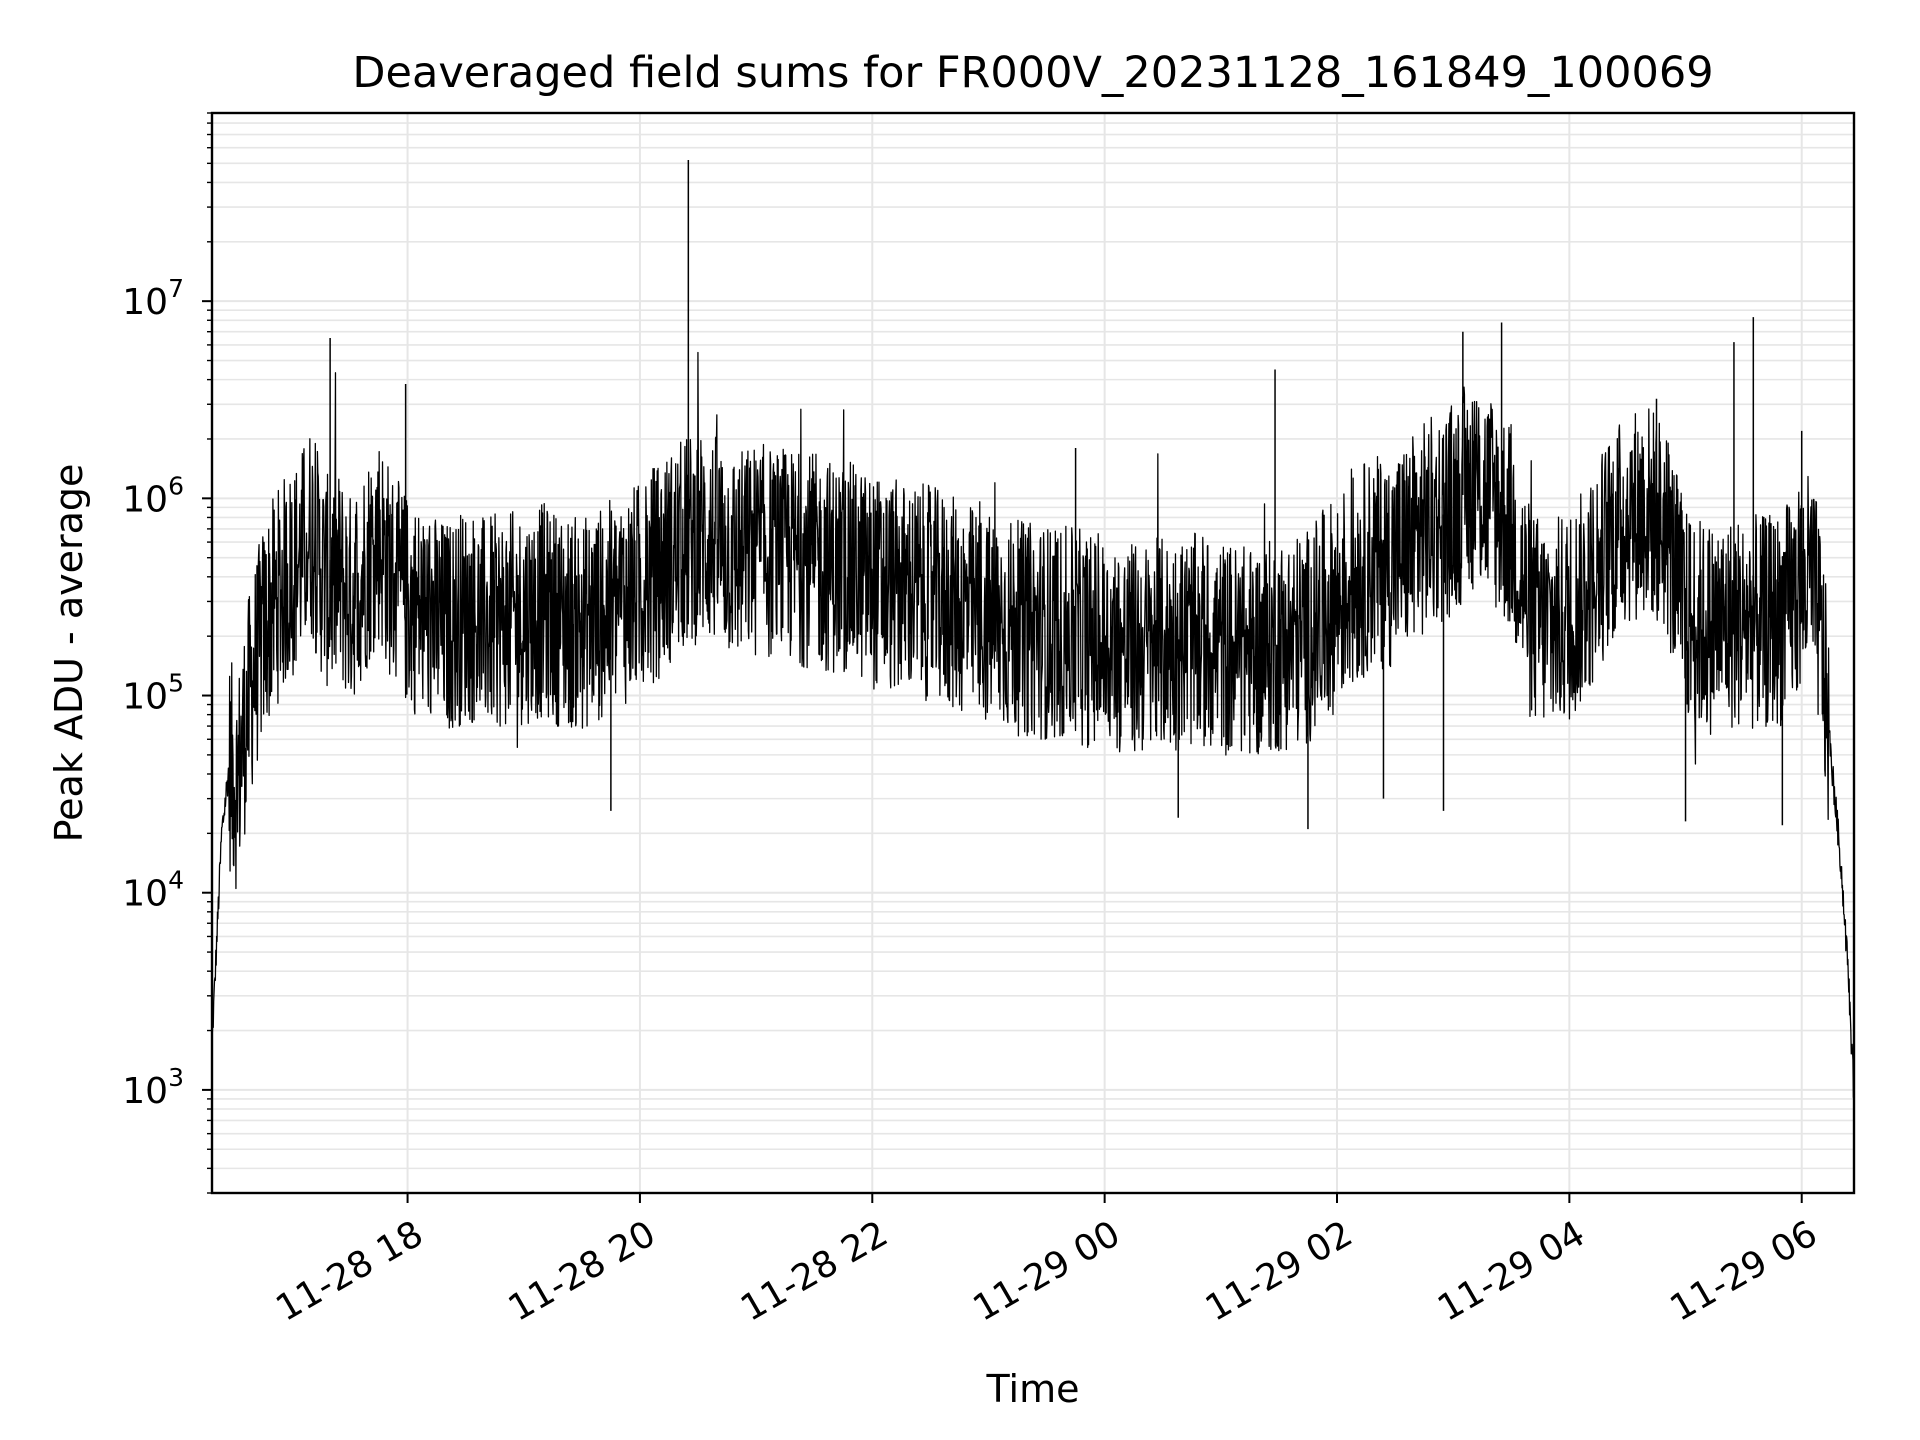  What do you see at coordinates (1033, 1389) in the screenshot?
I see `x-axis-label: Time` at bounding box center [1033, 1389].